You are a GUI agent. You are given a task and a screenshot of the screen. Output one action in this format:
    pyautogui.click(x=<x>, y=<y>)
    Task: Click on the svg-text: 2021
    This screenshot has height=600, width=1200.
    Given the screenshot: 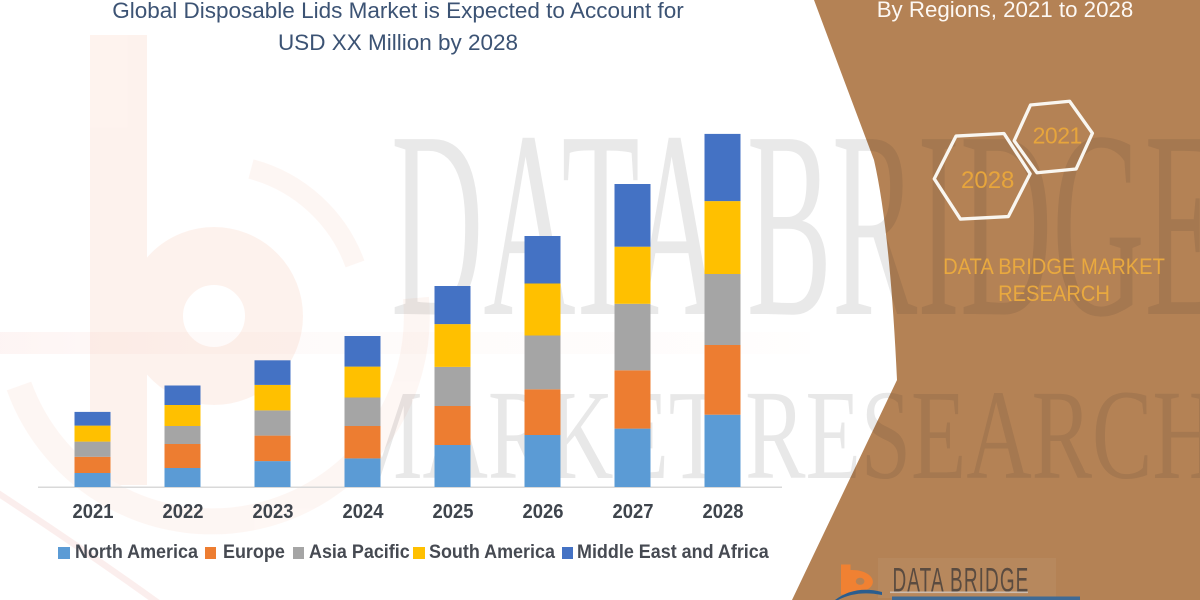 What is the action you would take?
    pyautogui.click(x=1057, y=136)
    